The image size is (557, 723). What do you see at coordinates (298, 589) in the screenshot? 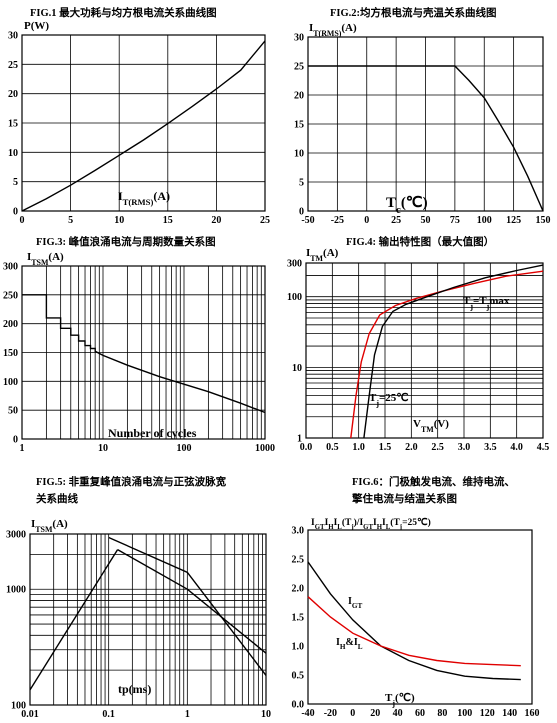
I see `fig6-y-tick-label: 2.0` at bounding box center [298, 589].